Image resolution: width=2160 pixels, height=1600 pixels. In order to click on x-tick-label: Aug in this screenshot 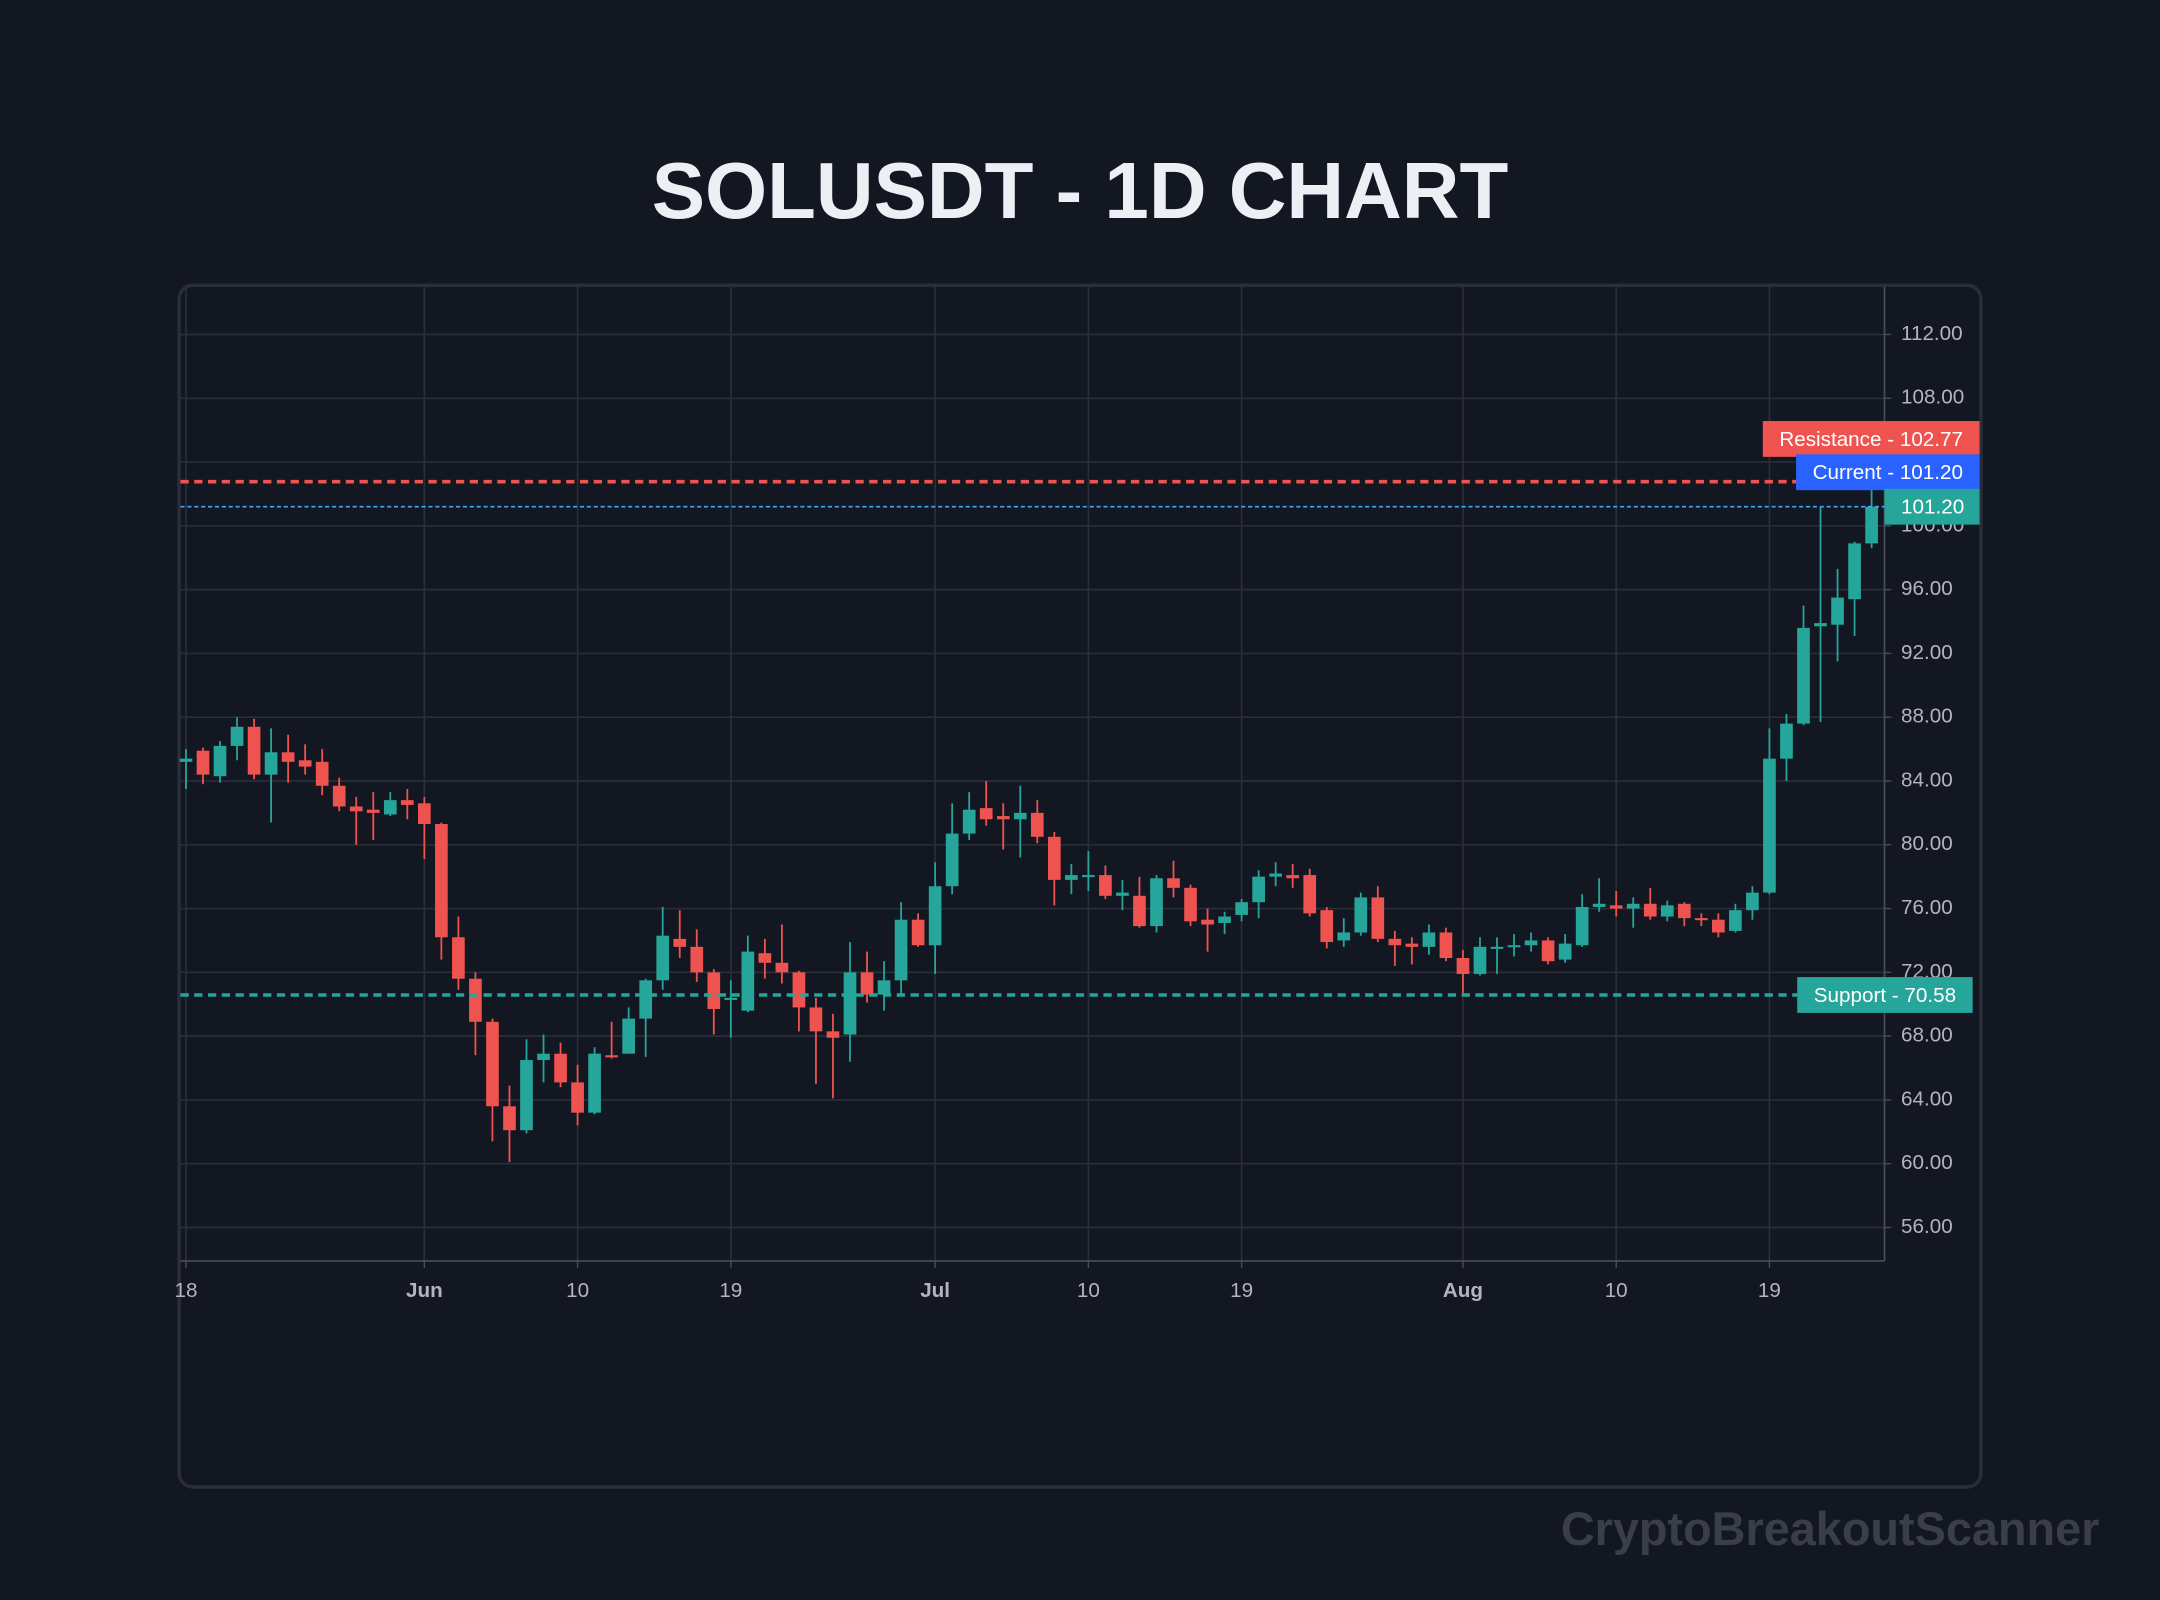, I will do `click(1463, 1290)`.